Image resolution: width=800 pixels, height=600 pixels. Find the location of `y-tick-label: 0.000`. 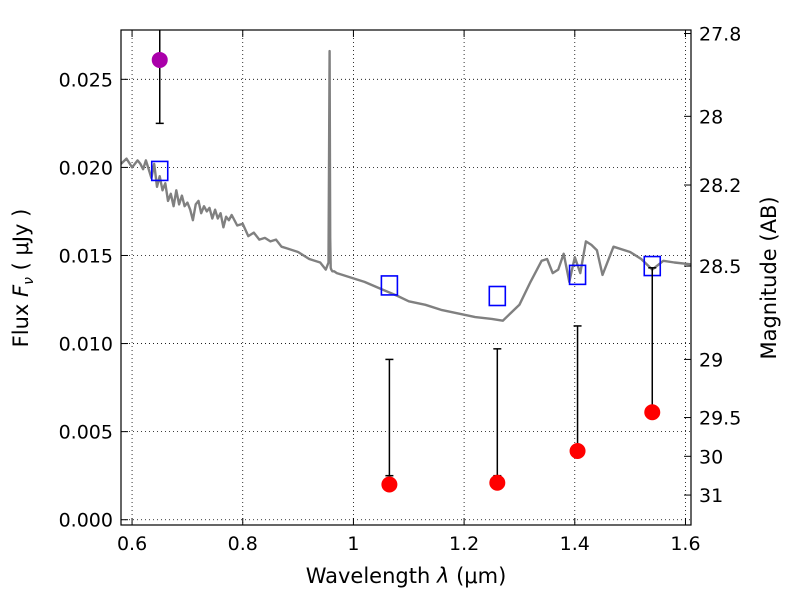

y-tick-label: 0.000 is located at coordinates (86, 521).